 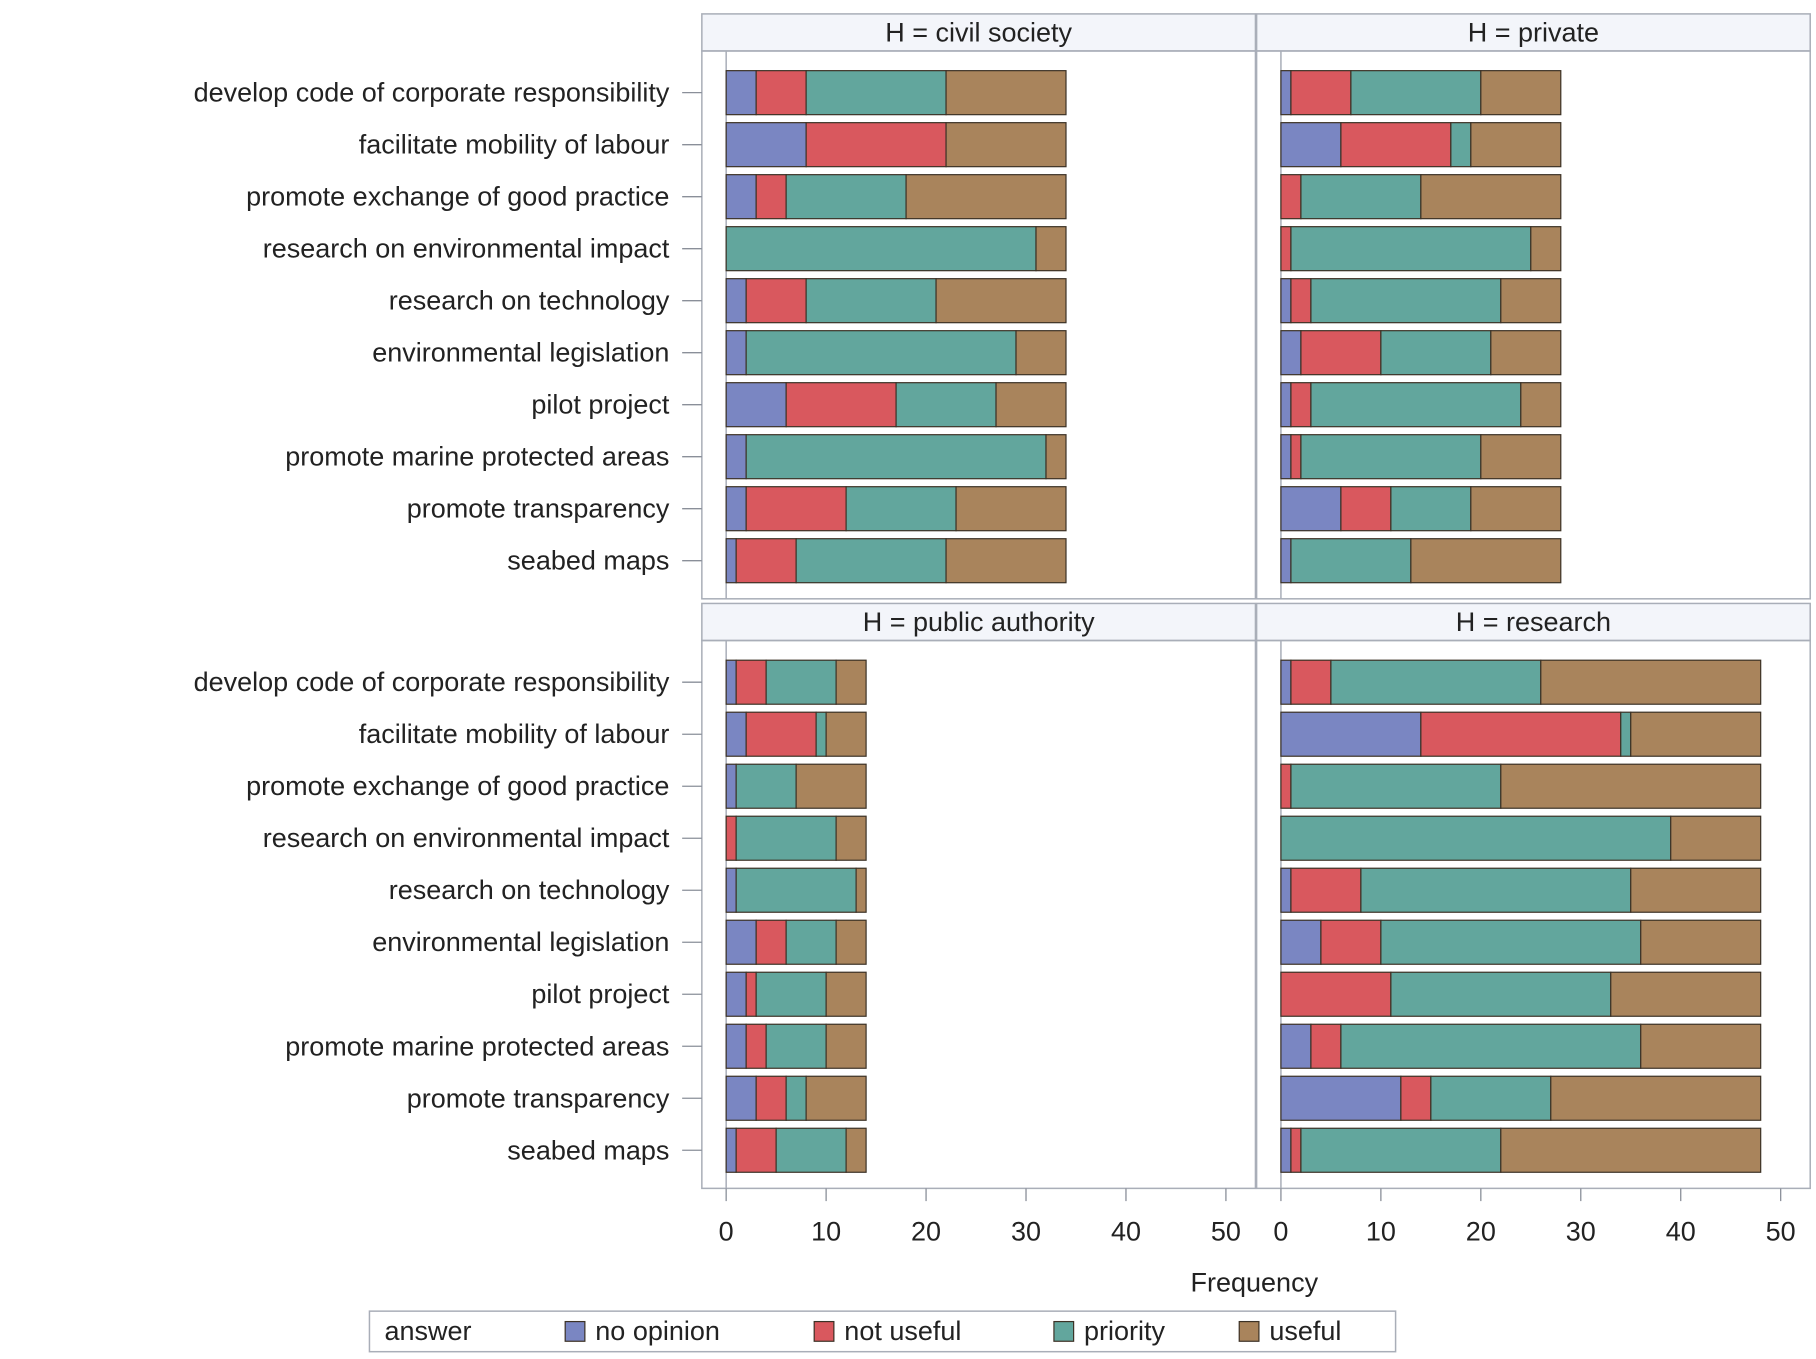 What do you see at coordinates (477, 457) in the screenshot?
I see `y-tick-label: promote marine protected areas` at bounding box center [477, 457].